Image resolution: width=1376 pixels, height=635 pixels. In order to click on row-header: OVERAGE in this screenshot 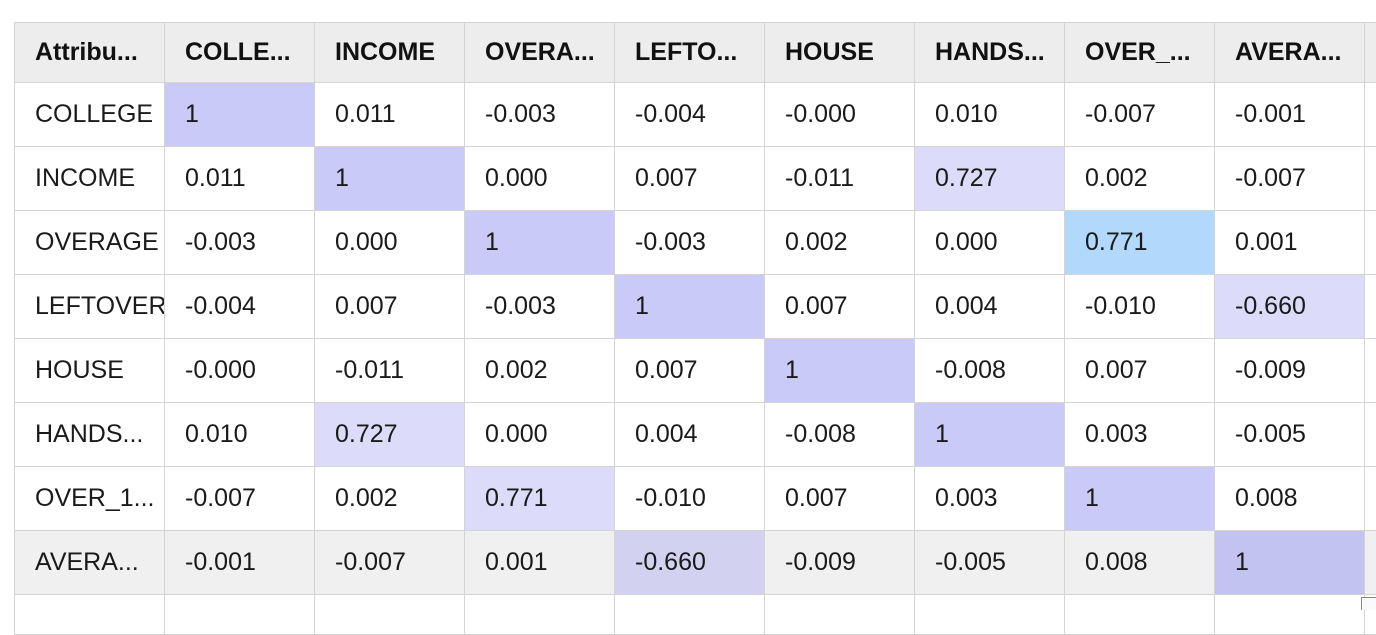, I will do `click(90, 243)`.